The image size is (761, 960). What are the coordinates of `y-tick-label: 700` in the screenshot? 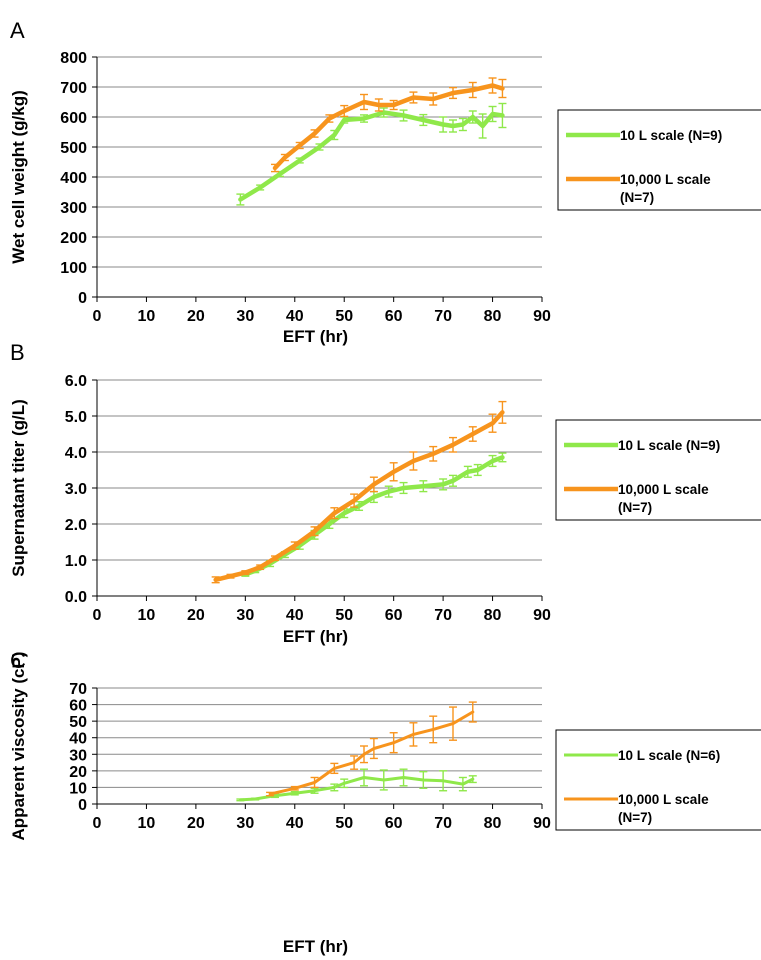 It's located at (73, 88).